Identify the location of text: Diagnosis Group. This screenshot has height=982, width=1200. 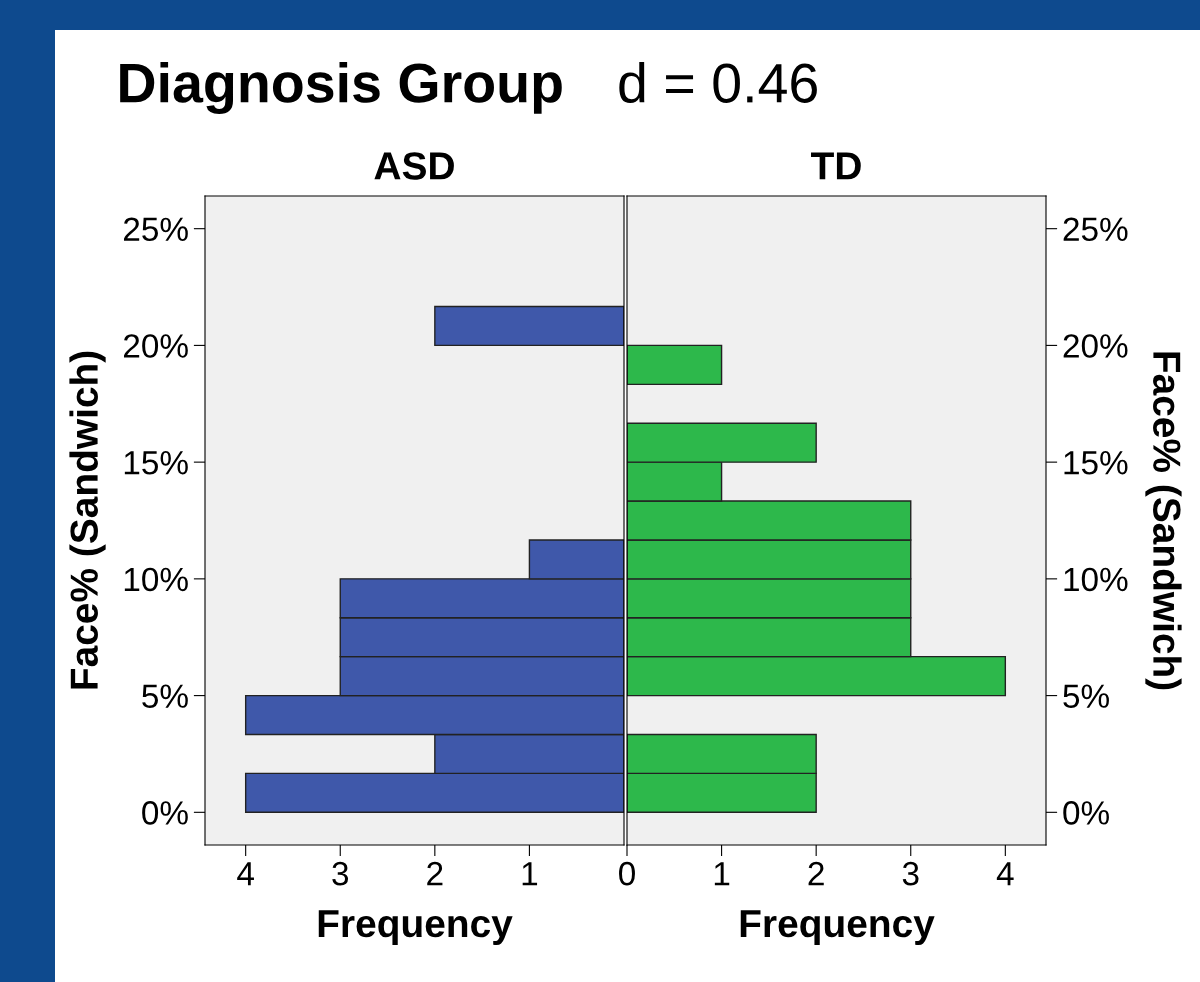
(341, 88).